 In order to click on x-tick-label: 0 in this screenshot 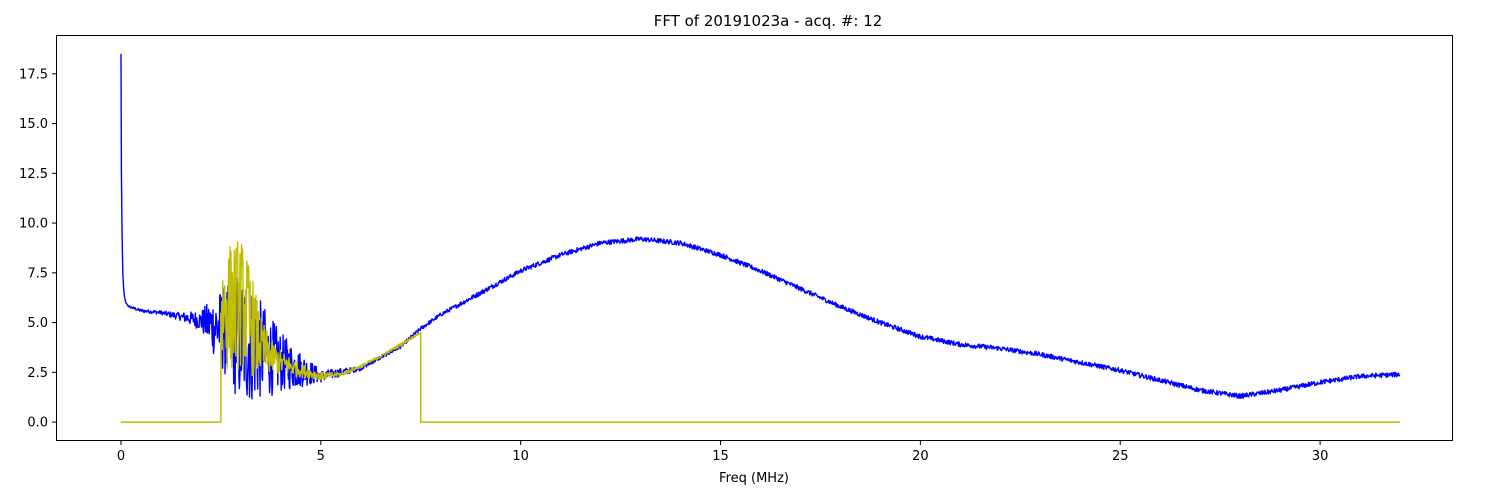, I will do `click(121, 456)`.